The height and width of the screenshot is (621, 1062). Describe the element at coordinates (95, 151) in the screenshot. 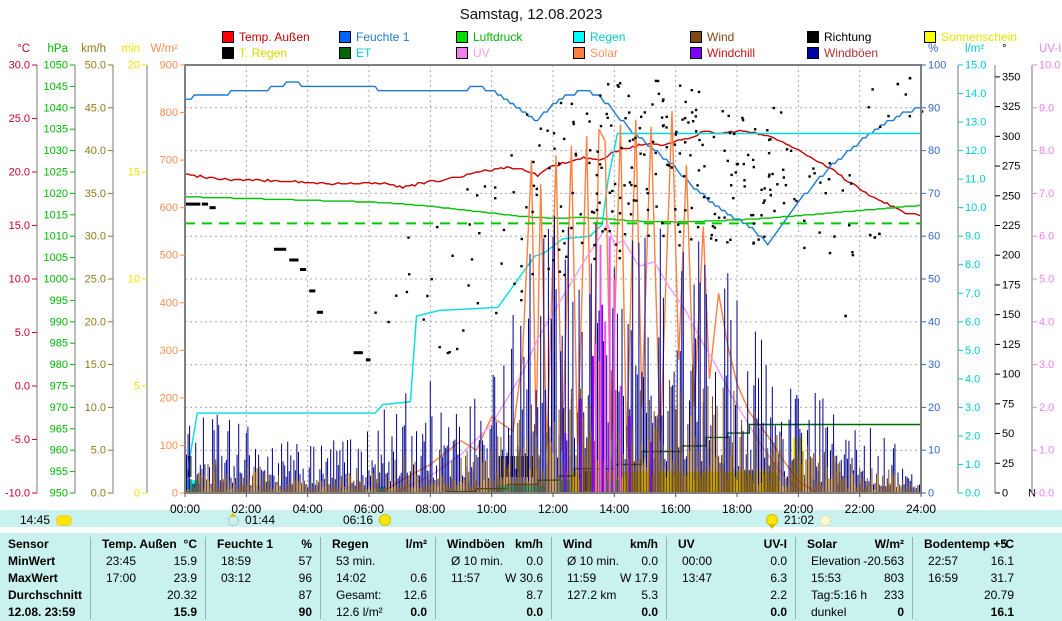

I see `axis-tick-label-km/h: 40.0` at that location.